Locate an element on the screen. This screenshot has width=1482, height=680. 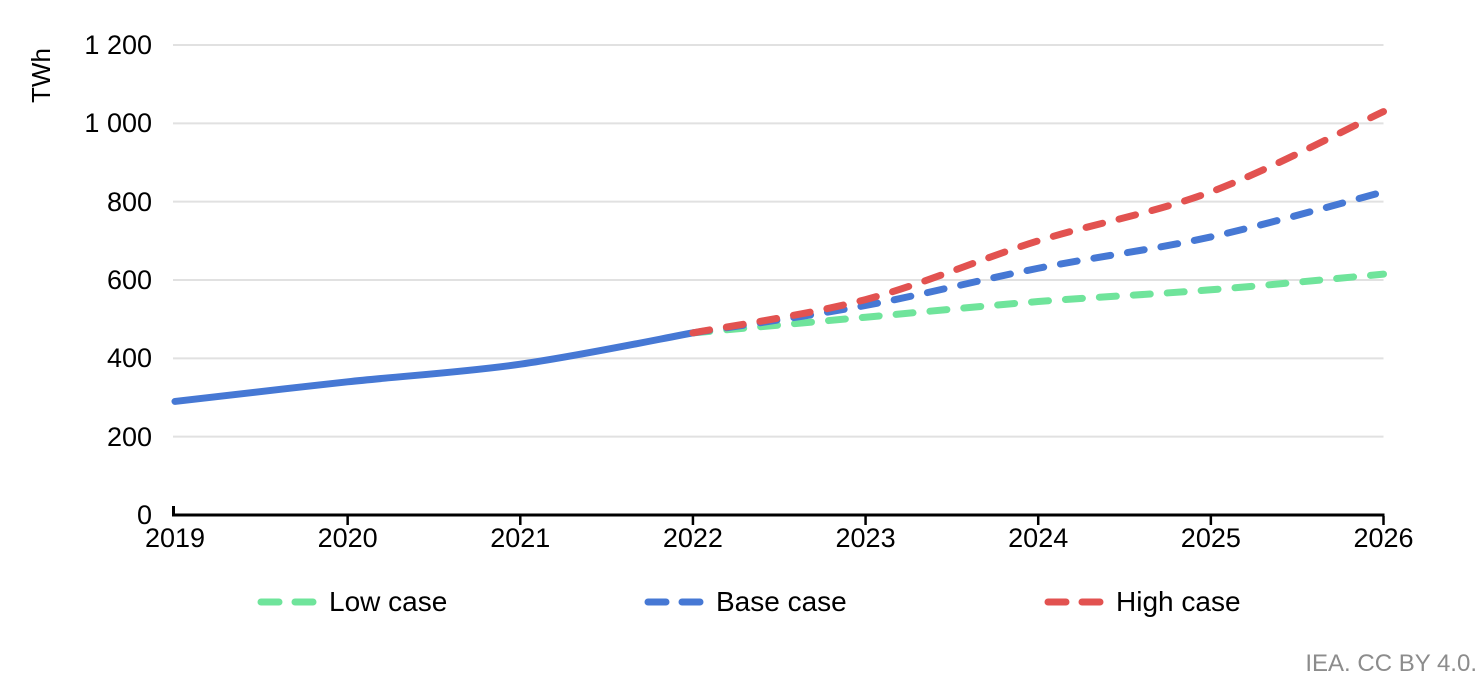
legend-item-base-case: Base case is located at coordinates (745, 602).